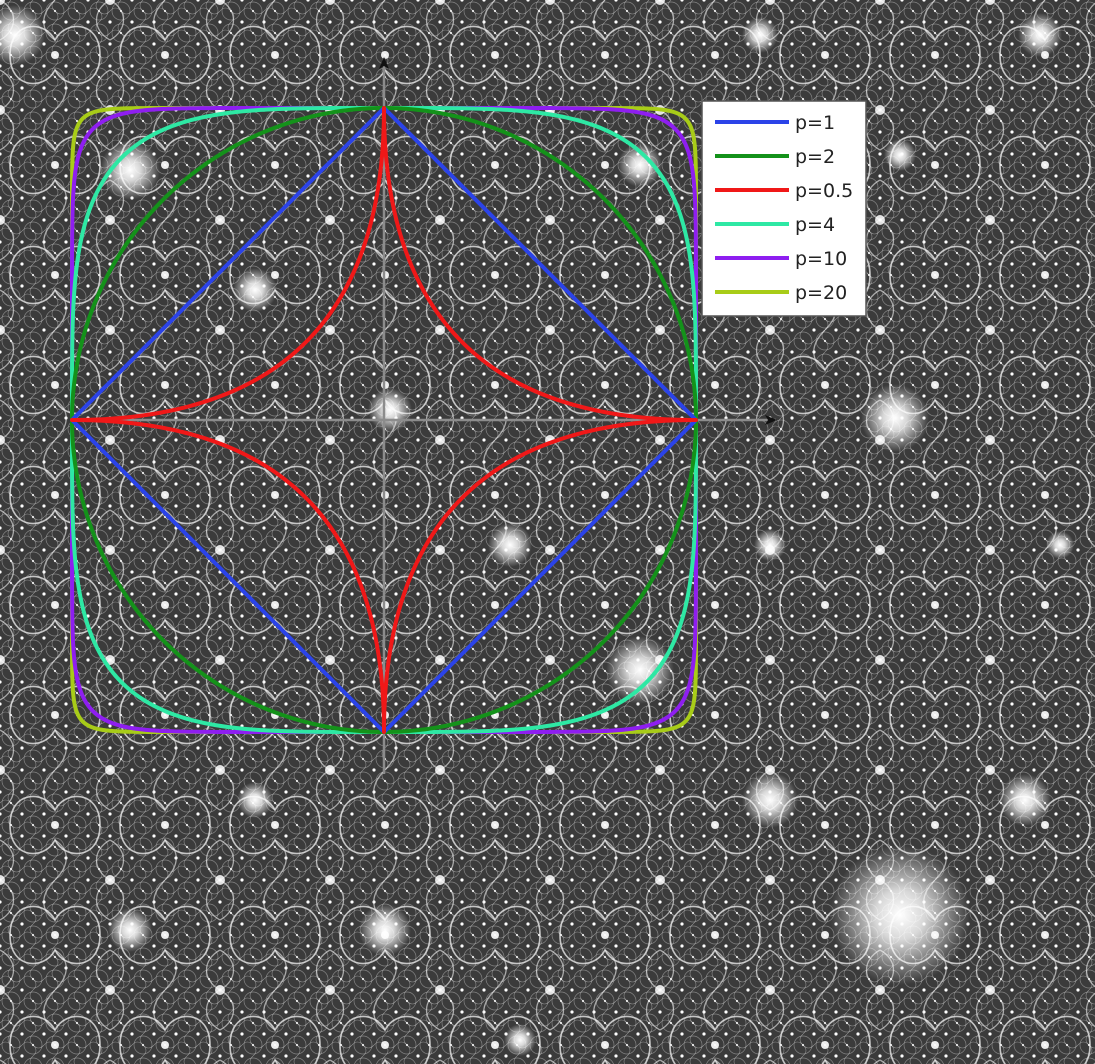  Describe the element at coordinates (824, 191) in the screenshot. I see `legend-label: p=0.5` at that location.